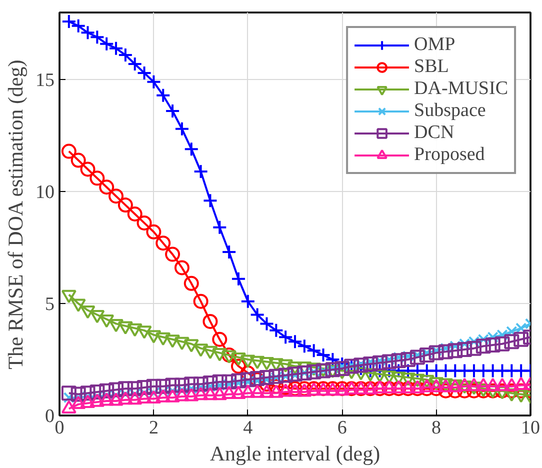  Describe the element at coordinates (16, 215) in the screenshot. I see `y-axis-title: The RMSE of DOA estimation (deg)` at that location.